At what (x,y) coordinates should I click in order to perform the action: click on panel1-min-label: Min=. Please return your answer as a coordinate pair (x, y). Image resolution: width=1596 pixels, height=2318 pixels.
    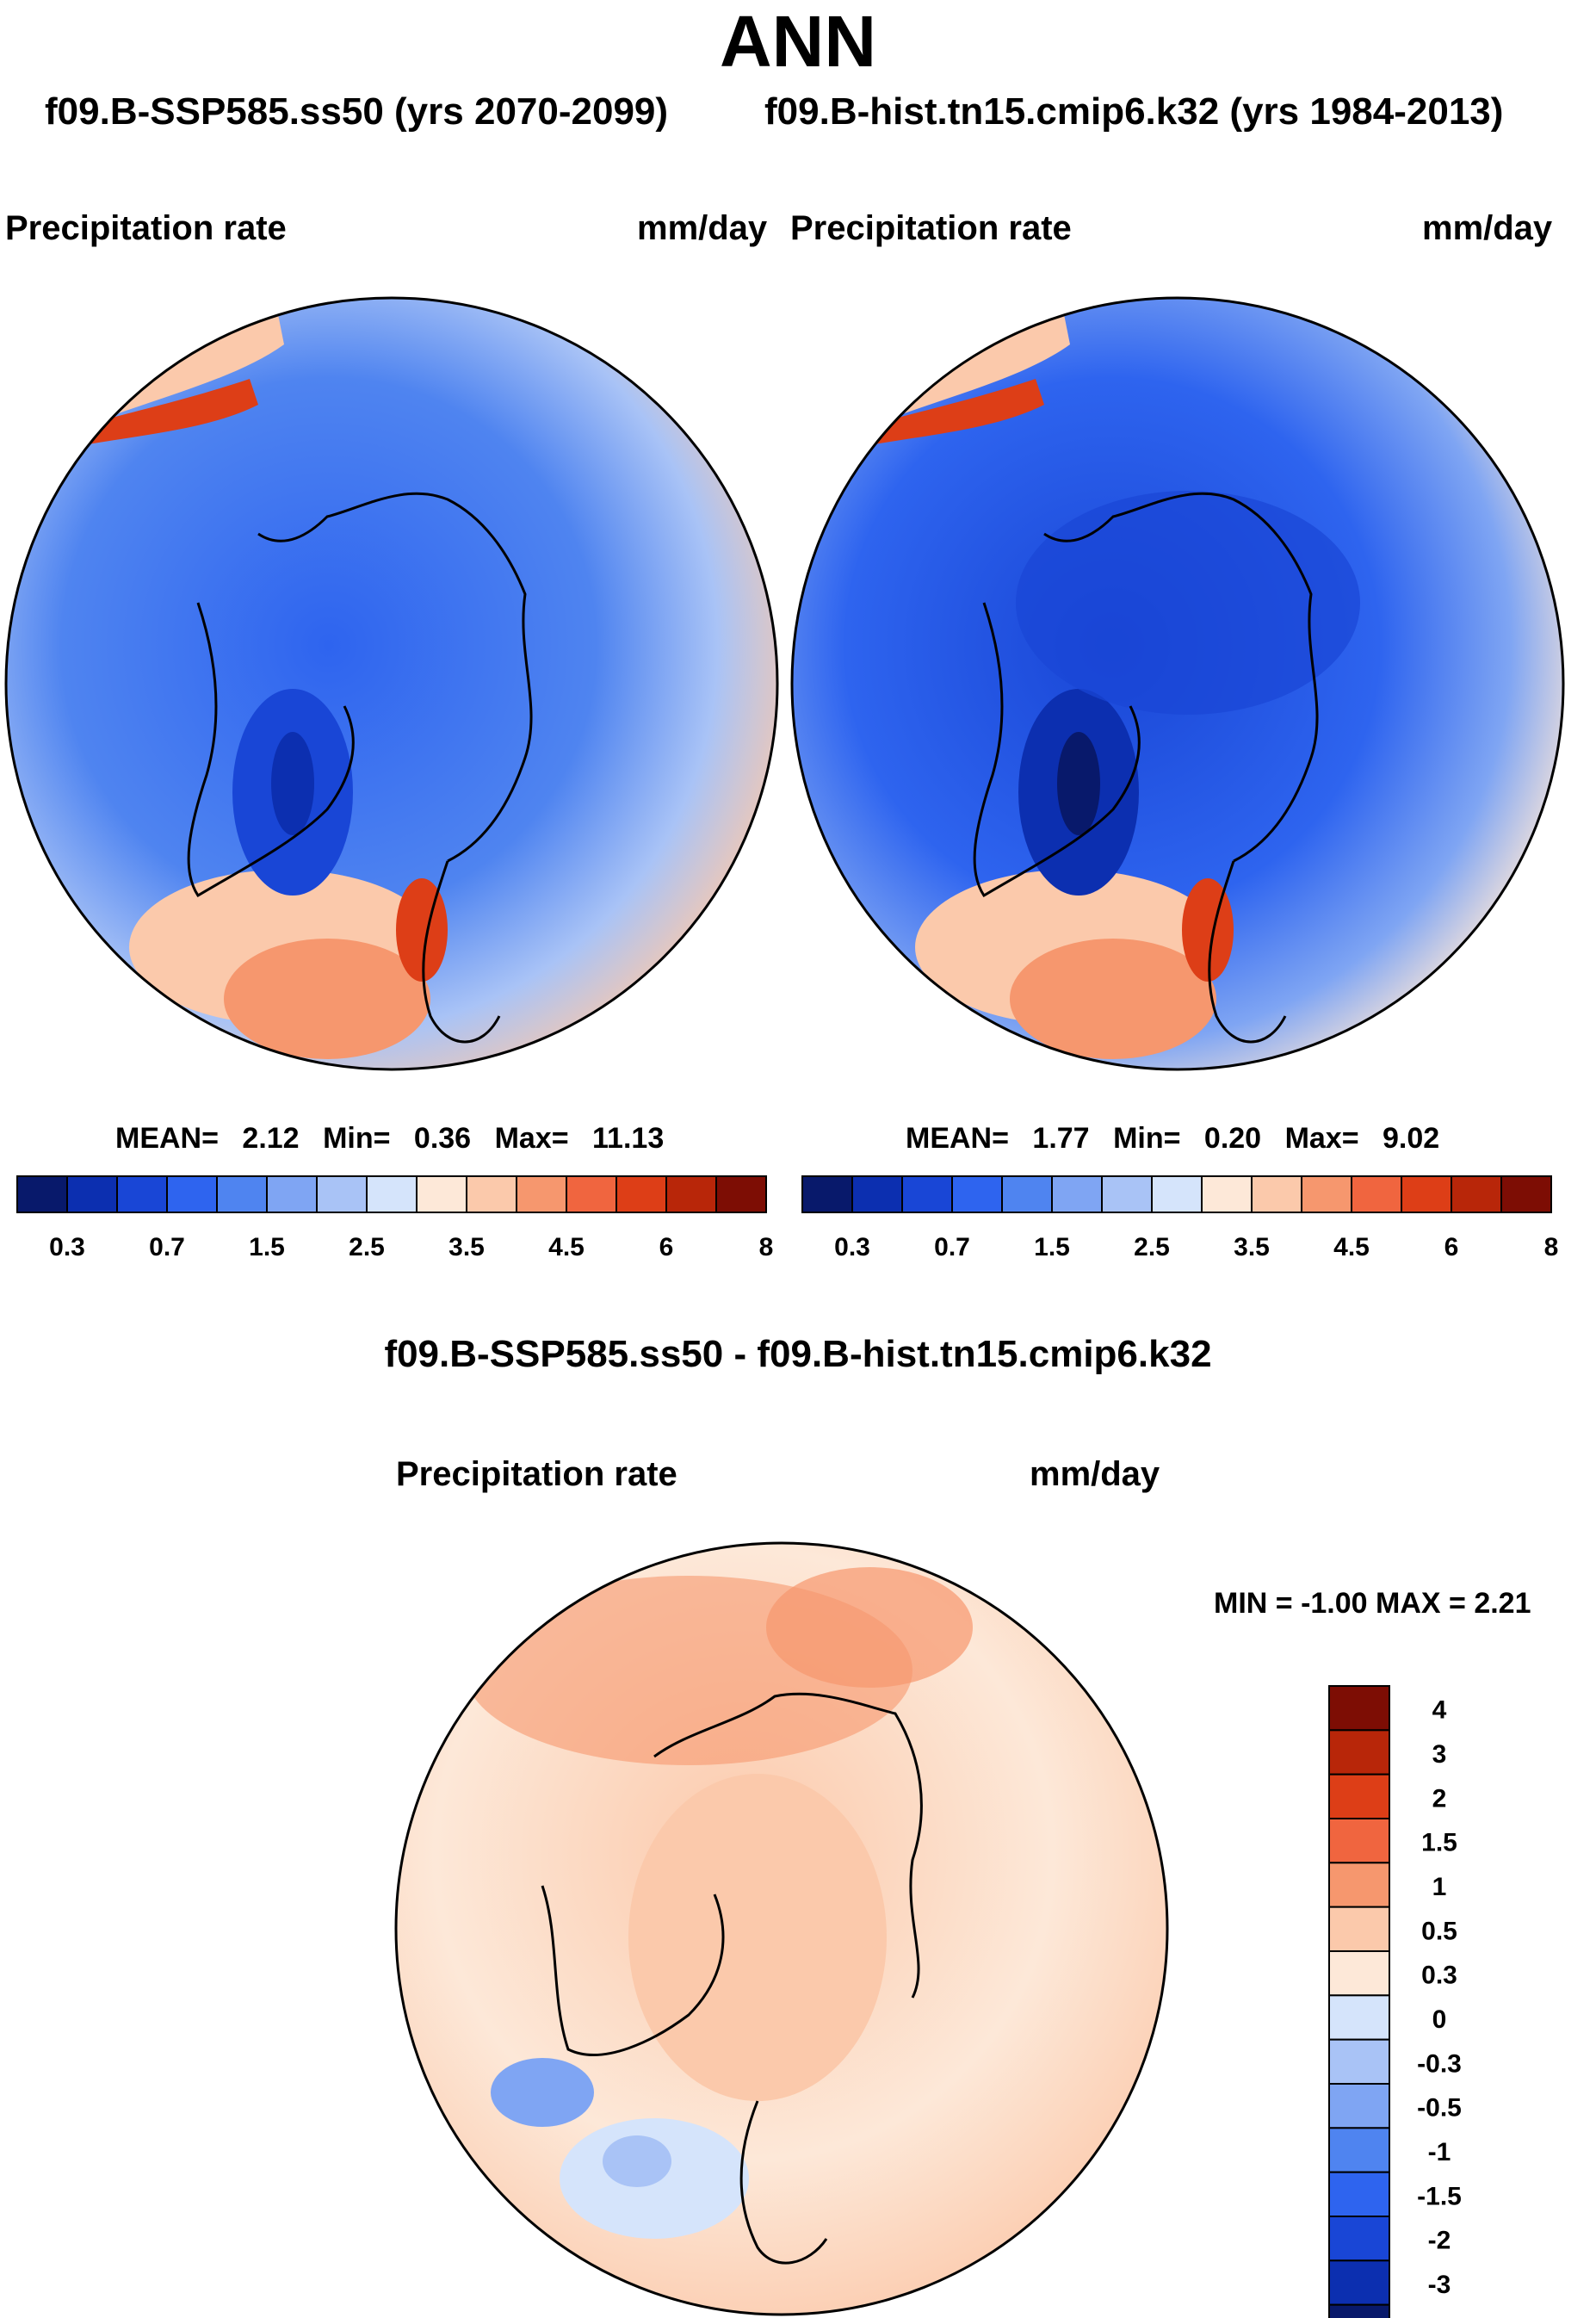
    Looking at the image, I should click on (357, 1138).